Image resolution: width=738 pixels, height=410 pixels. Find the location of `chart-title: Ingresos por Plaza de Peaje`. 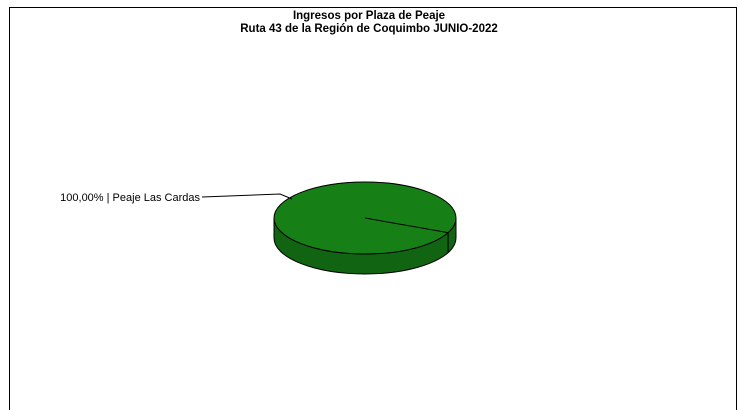

chart-title: Ingresos por Plaza de Peaje is located at coordinates (369, 16).